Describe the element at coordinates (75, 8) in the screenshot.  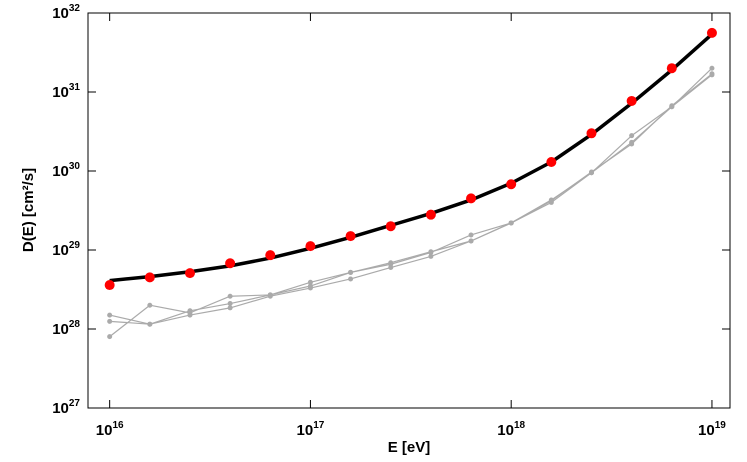
I see `tick-label-exponent: 32` at that location.